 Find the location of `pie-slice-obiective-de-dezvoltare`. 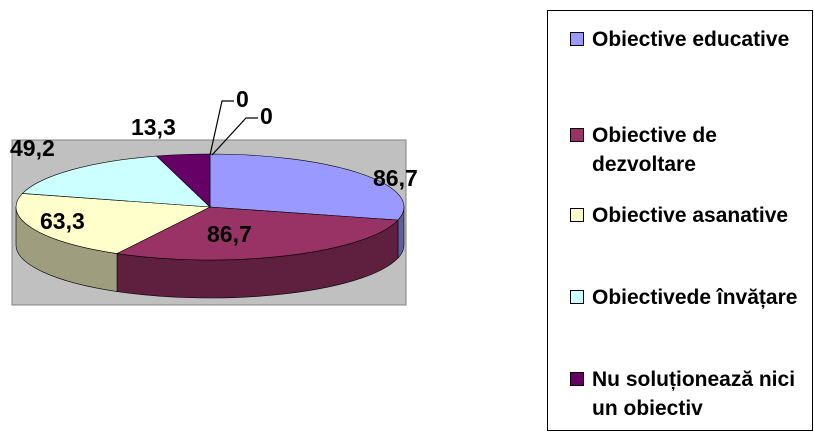

pie-slice-obiective-de-dezvoltare is located at coordinates (257, 233).